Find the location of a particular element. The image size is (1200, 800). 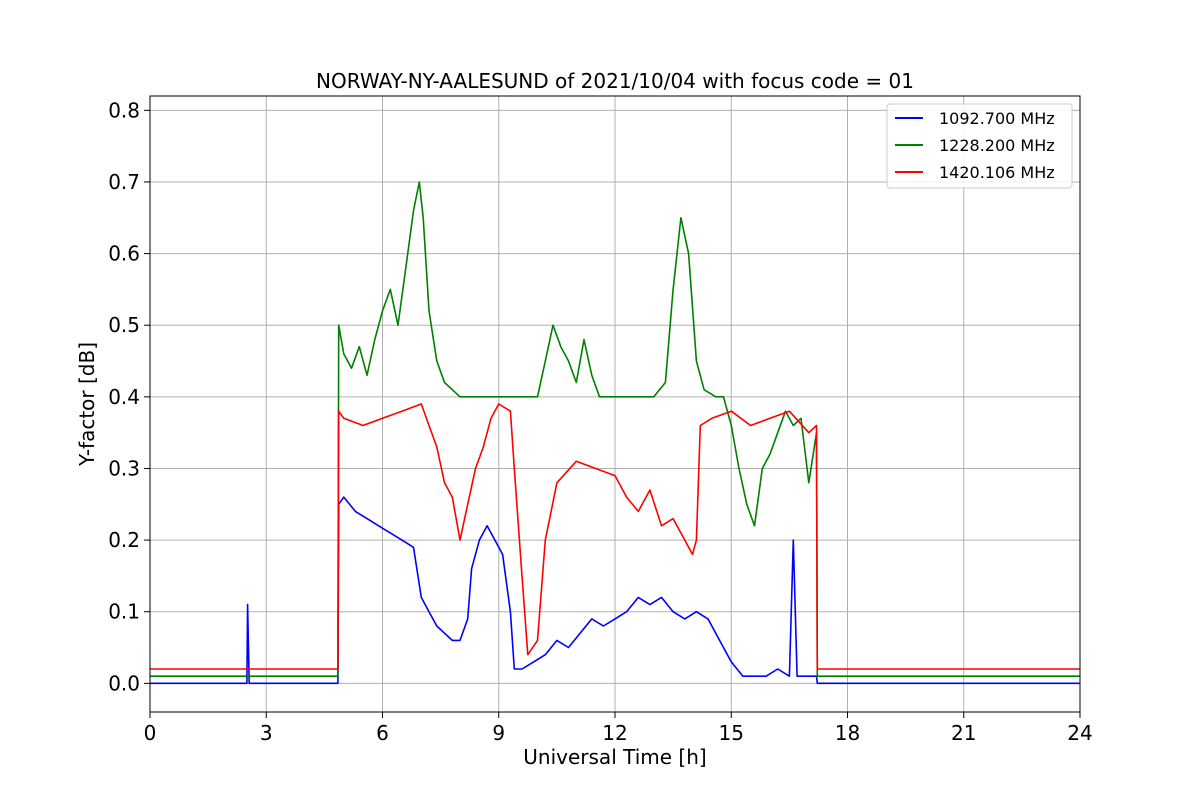

y-axis: 0.0 0.1 0.2 0.3 0.4 0.5 0.6 0.7 0.8 is located at coordinates (129, 396).